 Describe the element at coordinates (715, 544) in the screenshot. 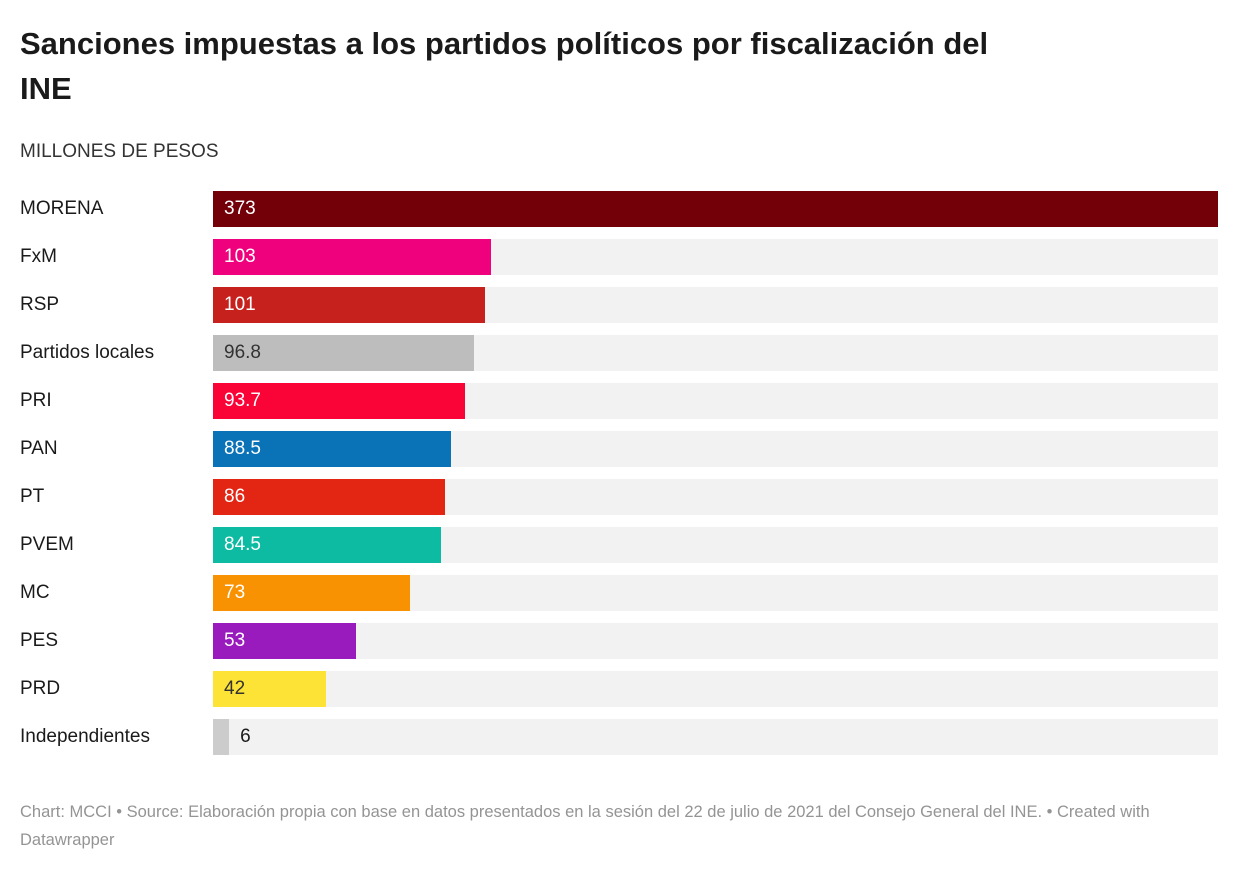

I see `bar-track: 84.5` at that location.